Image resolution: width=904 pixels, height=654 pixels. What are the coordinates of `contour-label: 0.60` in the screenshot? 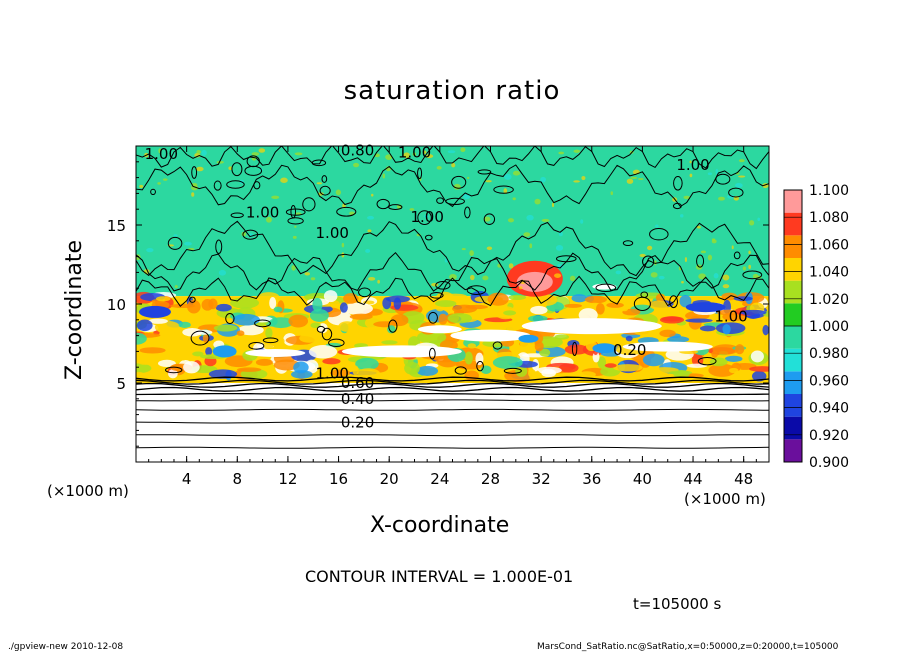 It's located at (357, 383).